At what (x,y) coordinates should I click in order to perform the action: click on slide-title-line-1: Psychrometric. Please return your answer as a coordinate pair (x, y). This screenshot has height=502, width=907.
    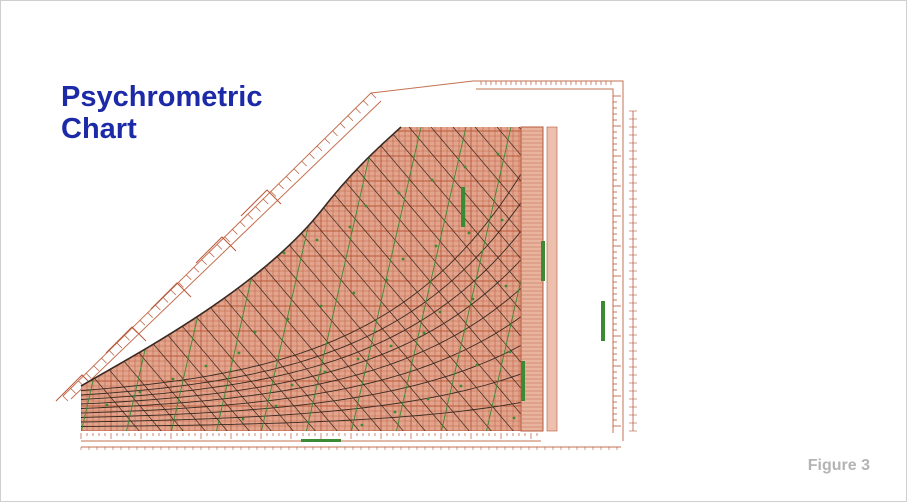
    Looking at the image, I should click on (162, 97).